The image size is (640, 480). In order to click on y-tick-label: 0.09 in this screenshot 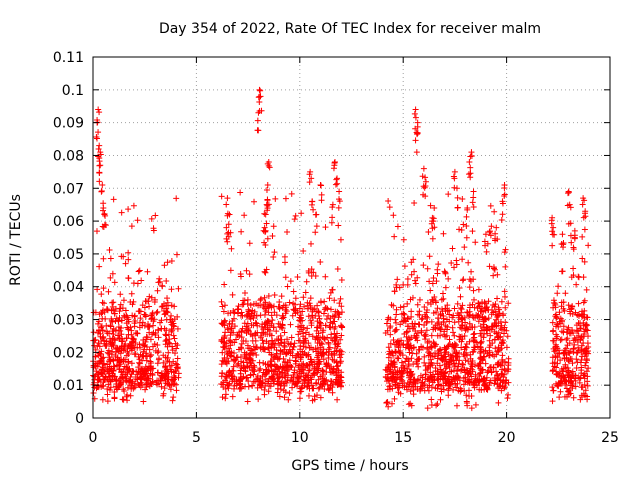, I will do `click(68, 124)`.